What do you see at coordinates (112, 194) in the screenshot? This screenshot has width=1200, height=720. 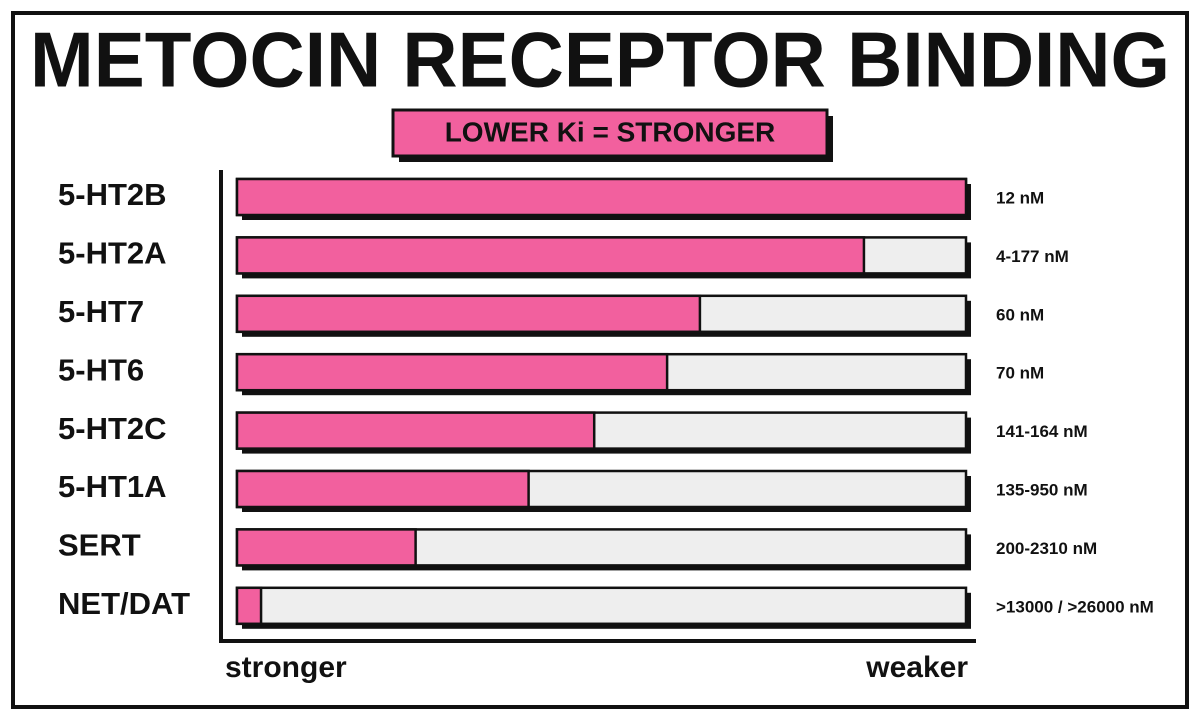 I see `row-label: 5-HT2B` at bounding box center [112, 194].